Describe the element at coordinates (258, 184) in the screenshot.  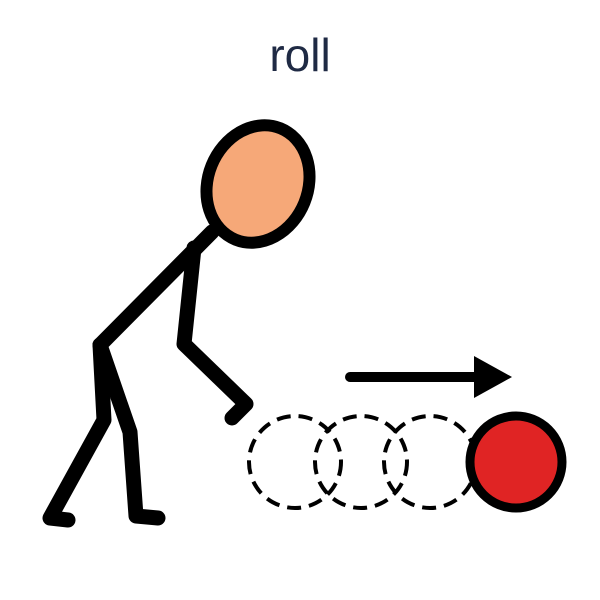
I see `figure-head` at that location.